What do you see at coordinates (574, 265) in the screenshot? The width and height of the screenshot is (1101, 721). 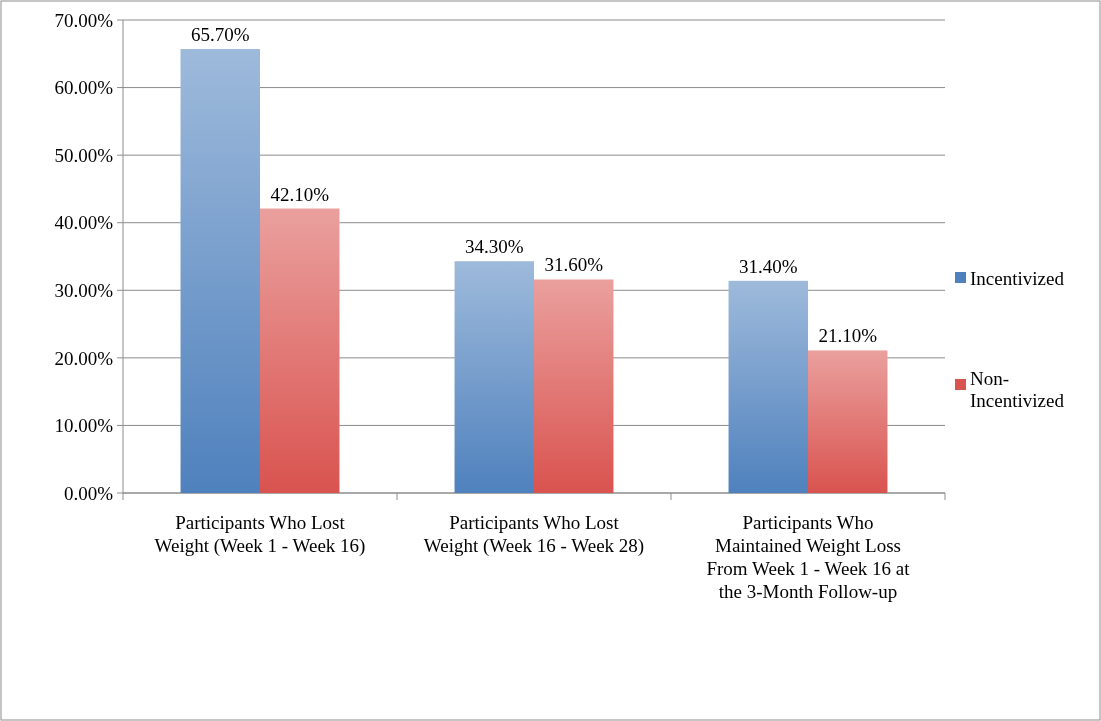 I see `data-label: 31.60%` at bounding box center [574, 265].